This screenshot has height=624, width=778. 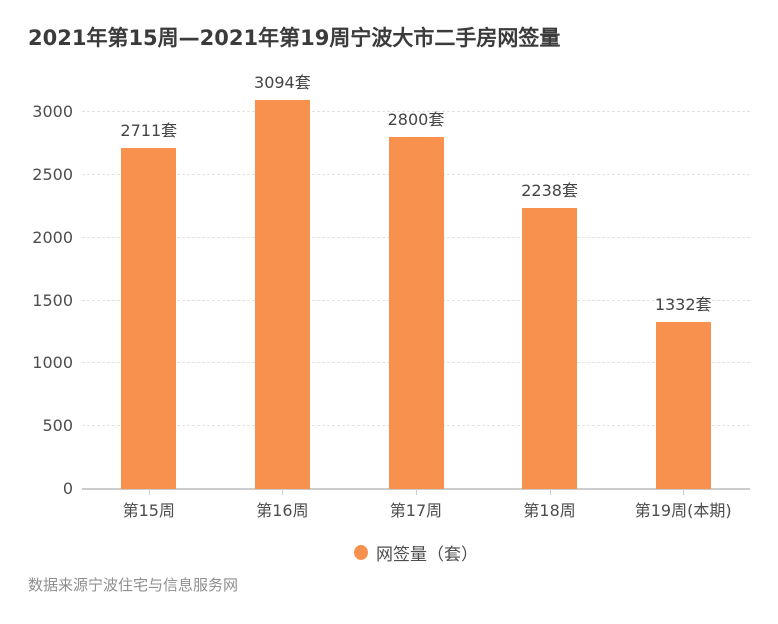 I want to click on y-axis-tick-label: 3000, so click(x=52, y=111).